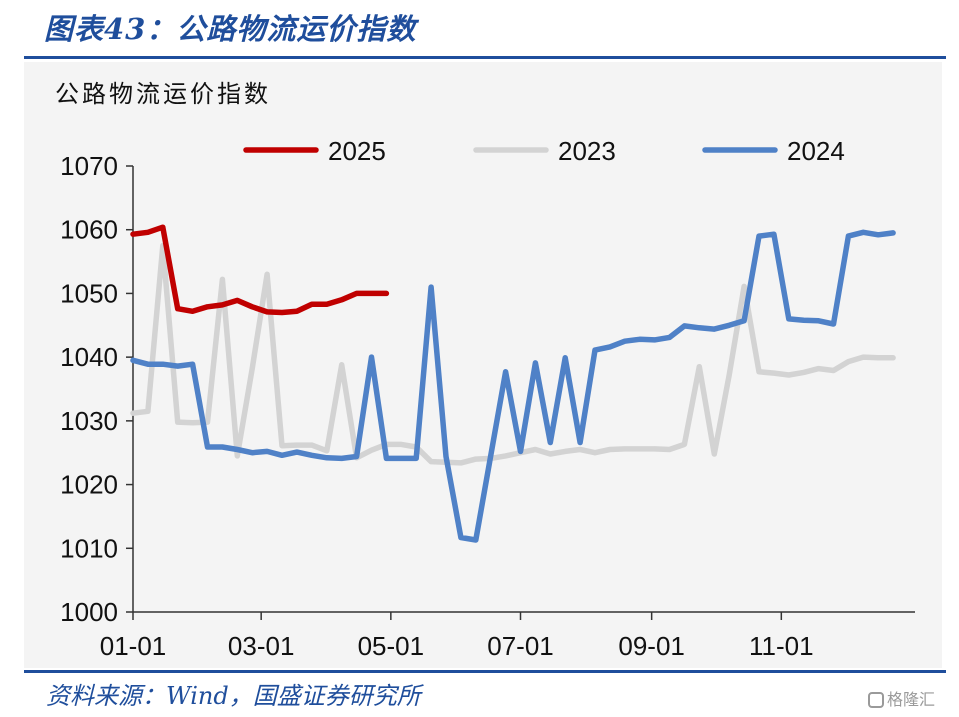 Image resolution: width=959 pixels, height=717 pixels. I want to click on chart-title: 公路物流运价指数, so click(163, 94).